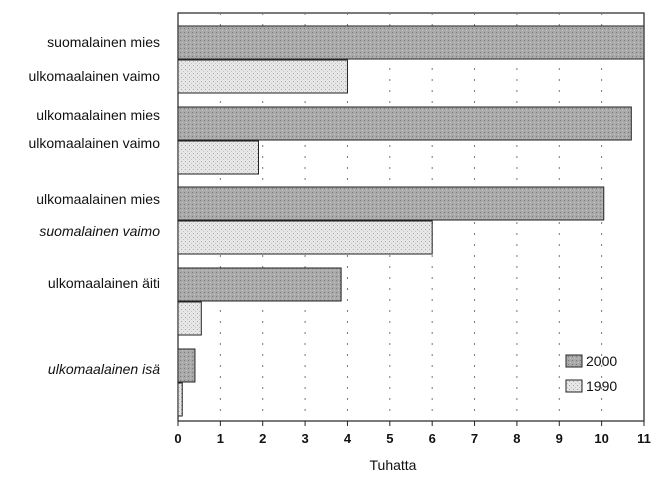 This screenshot has width=656, height=478. I want to click on x-tick-label: 6, so click(432, 438).